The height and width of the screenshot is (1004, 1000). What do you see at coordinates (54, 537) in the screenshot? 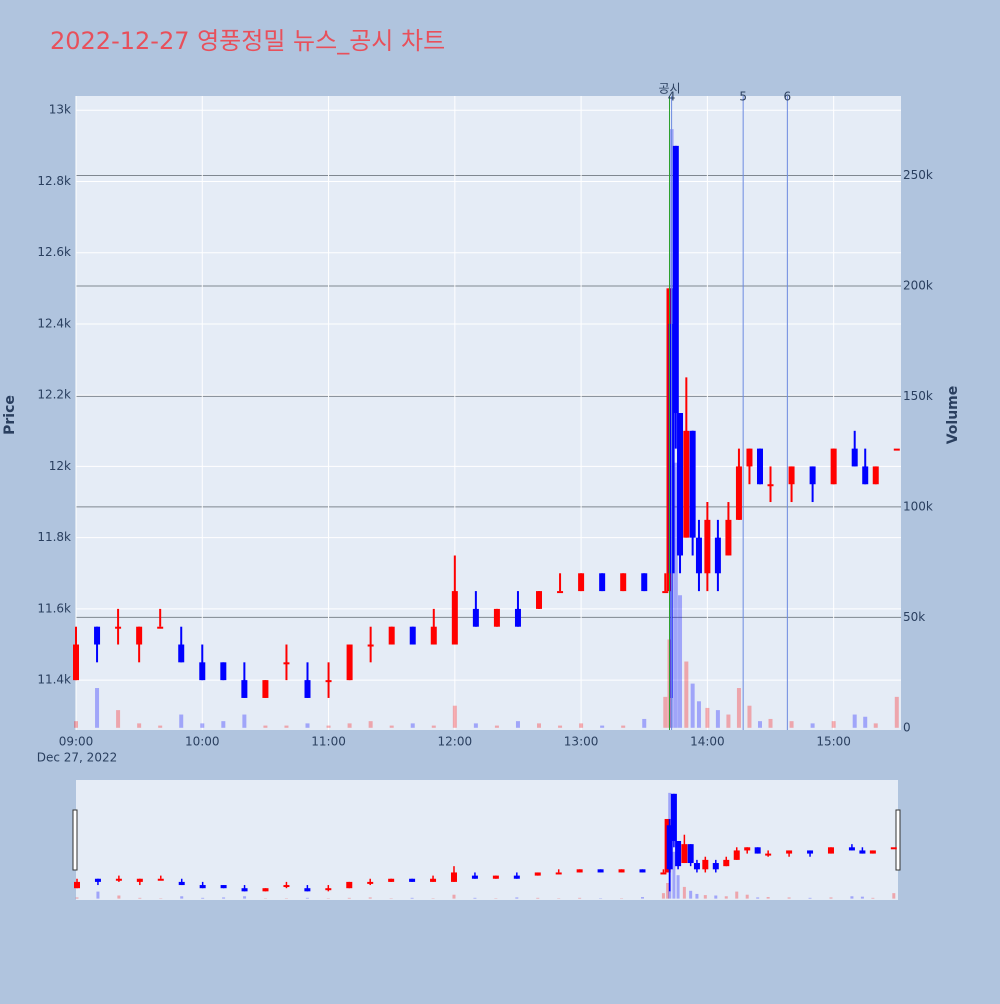
I see `y-tick-label: 11.8k` at bounding box center [54, 537].